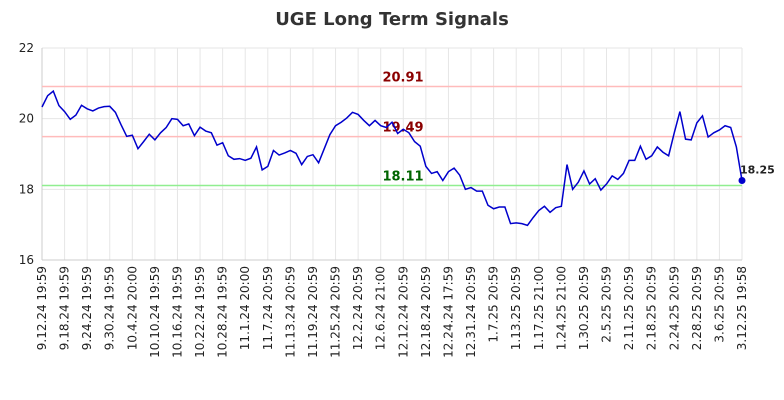  What do you see at coordinates (26, 260) in the screenshot?
I see `y-tick-label: 16` at bounding box center [26, 260].